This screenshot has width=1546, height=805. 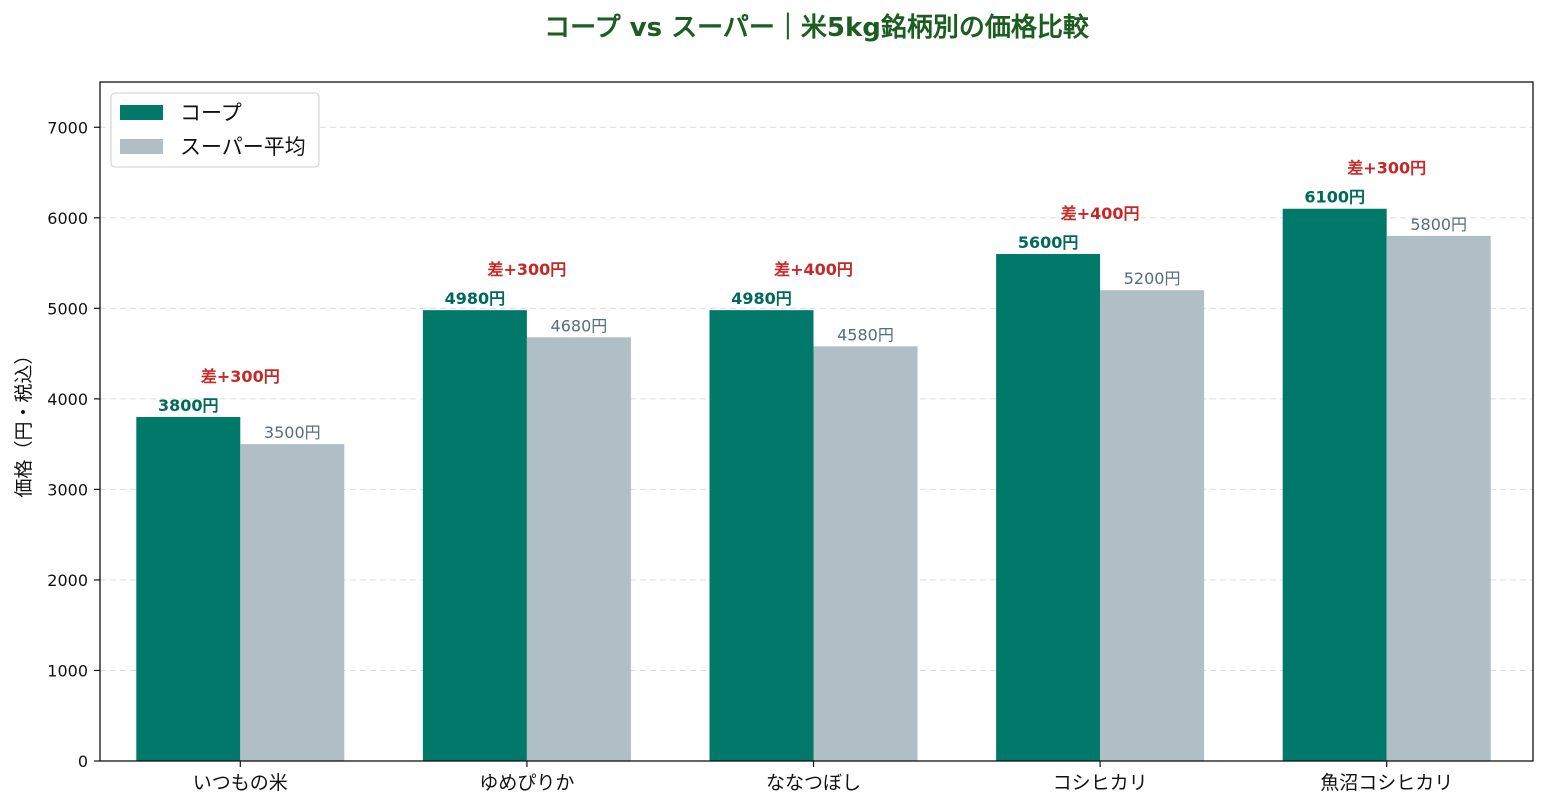 I want to click on category-label: コシヒカリ, so click(x=1100, y=783).